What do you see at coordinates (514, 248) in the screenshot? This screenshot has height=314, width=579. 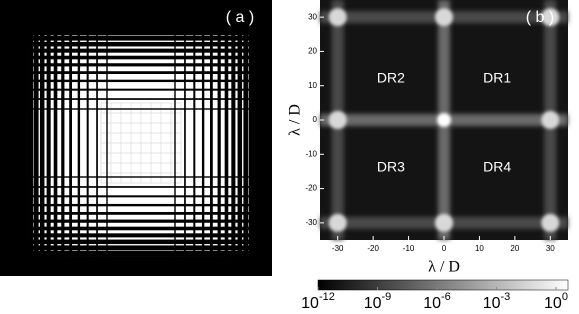 I see `x-tick-label: 20` at bounding box center [514, 248].